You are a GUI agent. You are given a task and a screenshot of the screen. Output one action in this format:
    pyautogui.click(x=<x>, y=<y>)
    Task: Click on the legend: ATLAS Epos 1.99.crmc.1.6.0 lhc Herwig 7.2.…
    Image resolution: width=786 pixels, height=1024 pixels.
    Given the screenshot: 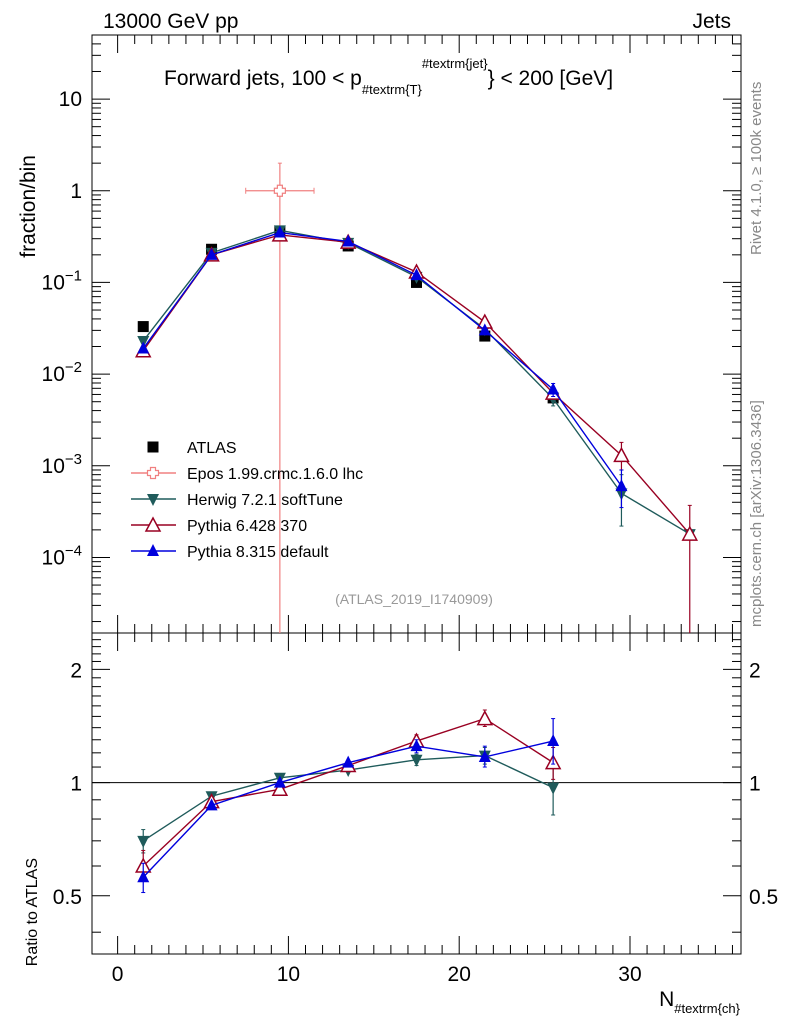 What is the action you would take?
    pyautogui.click(x=247, y=500)
    